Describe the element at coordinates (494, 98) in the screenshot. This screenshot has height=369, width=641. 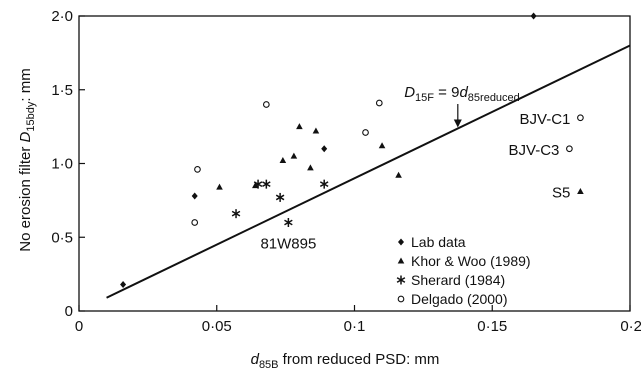
I see `ref-label-sub2: 85reduced` at that location.